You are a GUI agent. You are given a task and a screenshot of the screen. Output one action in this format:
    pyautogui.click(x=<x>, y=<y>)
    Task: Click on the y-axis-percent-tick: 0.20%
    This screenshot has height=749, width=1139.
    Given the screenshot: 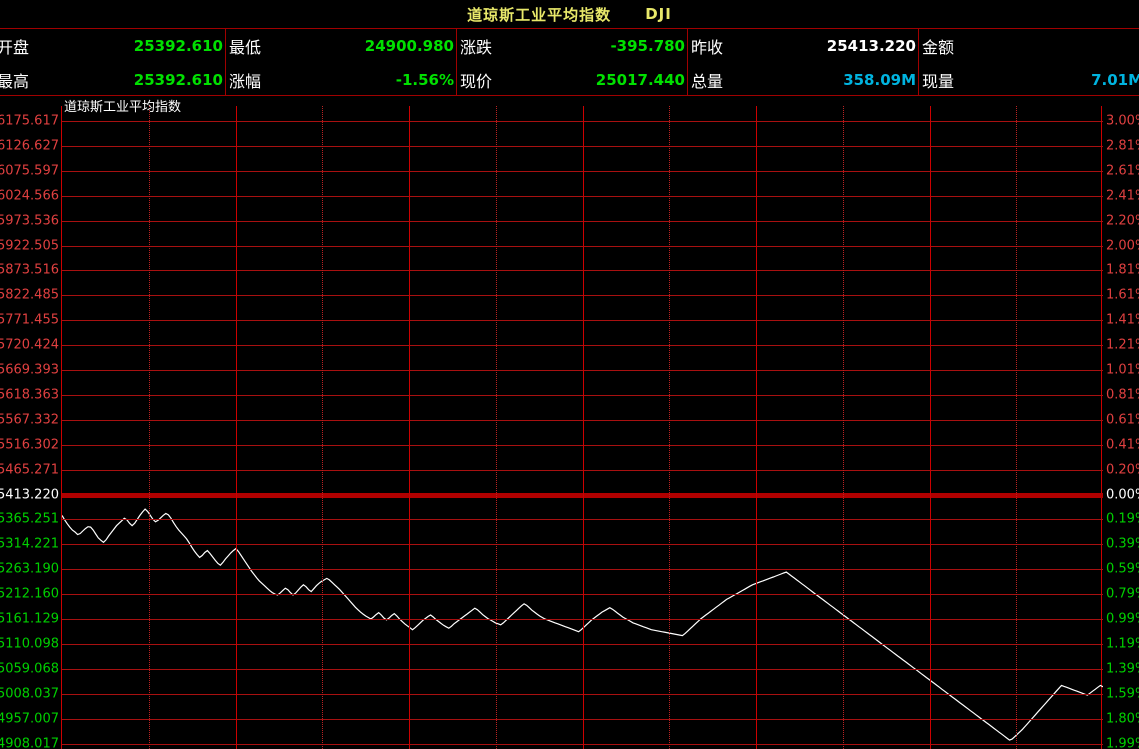 What is the action you would take?
    pyautogui.click(x=1122, y=470)
    